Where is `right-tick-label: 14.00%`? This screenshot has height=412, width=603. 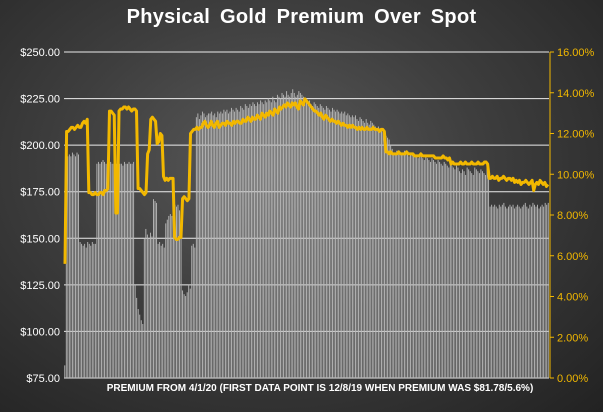
right-tick-label: 14.00% is located at coordinates (576, 94).